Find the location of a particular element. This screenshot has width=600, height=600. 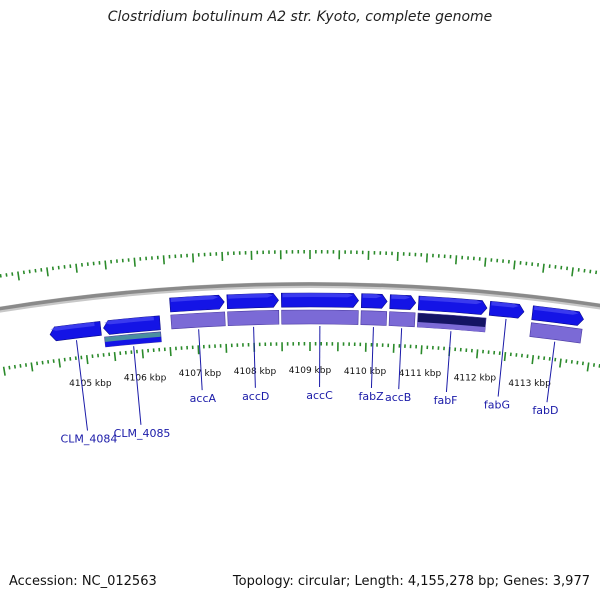

gene-highlight-fabG is located at coordinates (505, 304).